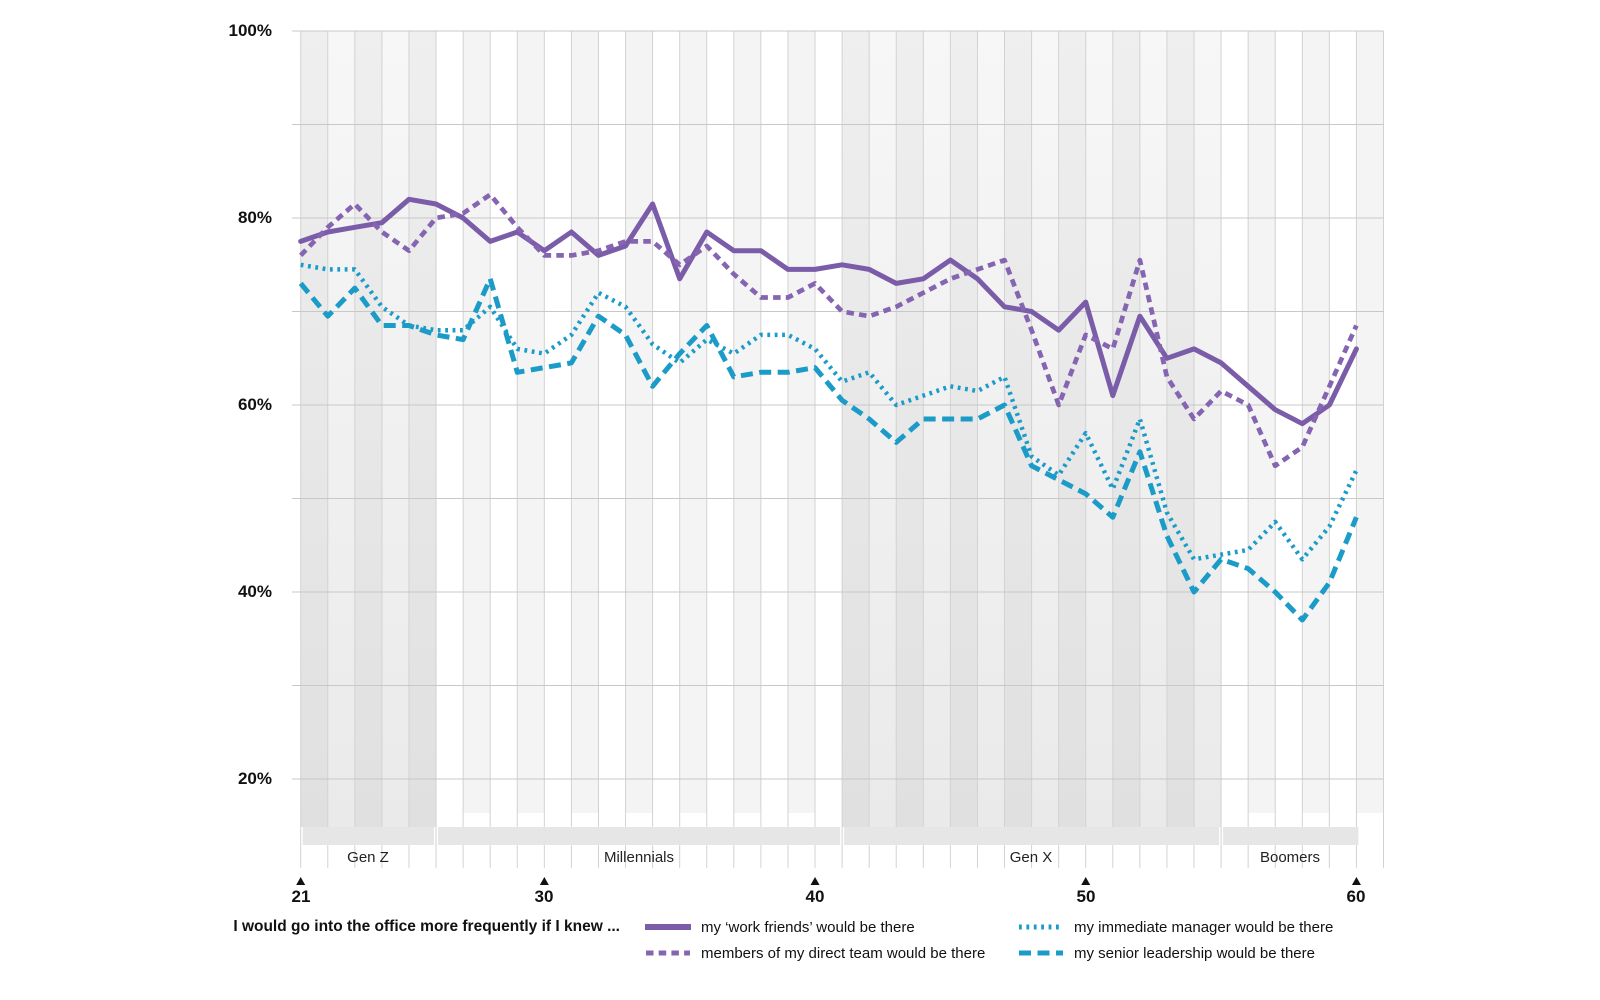  What do you see at coordinates (639, 857) in the screenshot?
I see `generation-label-millennials: Millennials` at bounding box center [639, 857].